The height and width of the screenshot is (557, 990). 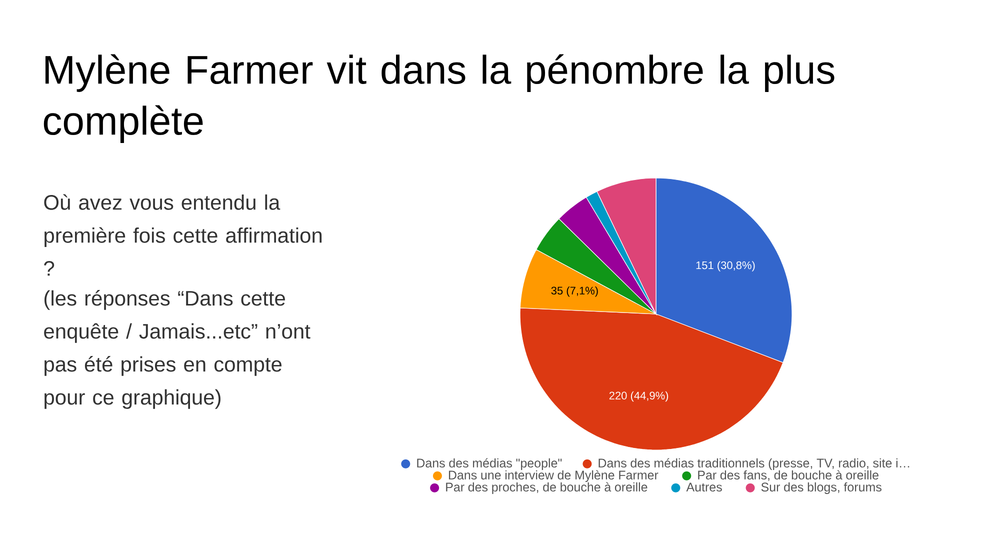 I want to click on data-label: 151 (30,8%), so click(x=725, y=266).